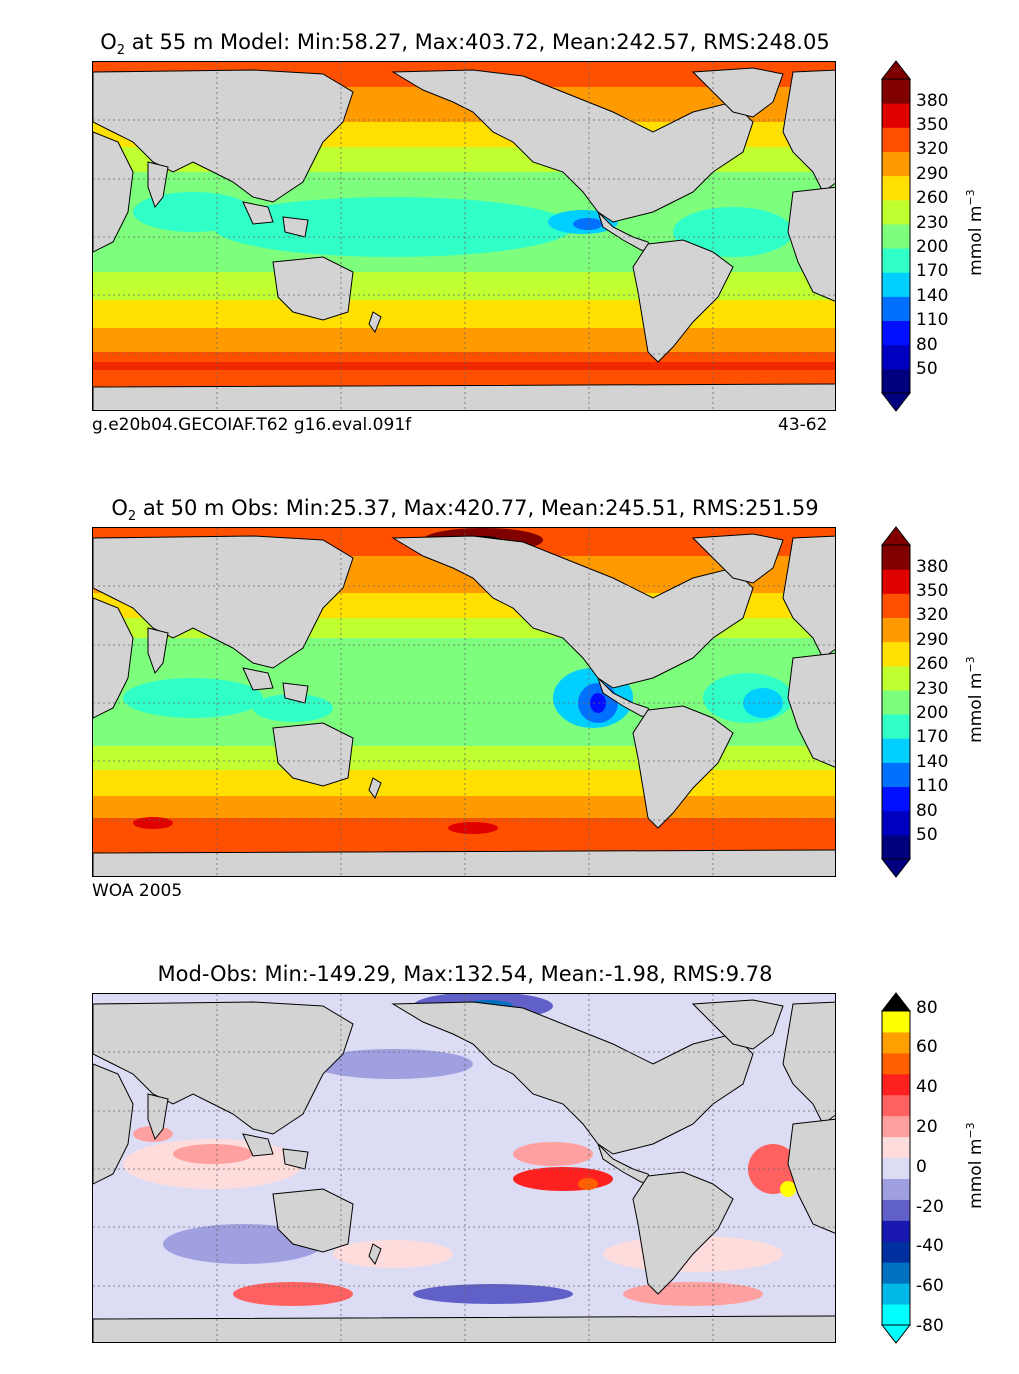 This screenshot has width=1019, height=1374. Describe the element at coordinates (932, 688) in the screenshot. I see `obs-colorbar-tick: 230` at that location.